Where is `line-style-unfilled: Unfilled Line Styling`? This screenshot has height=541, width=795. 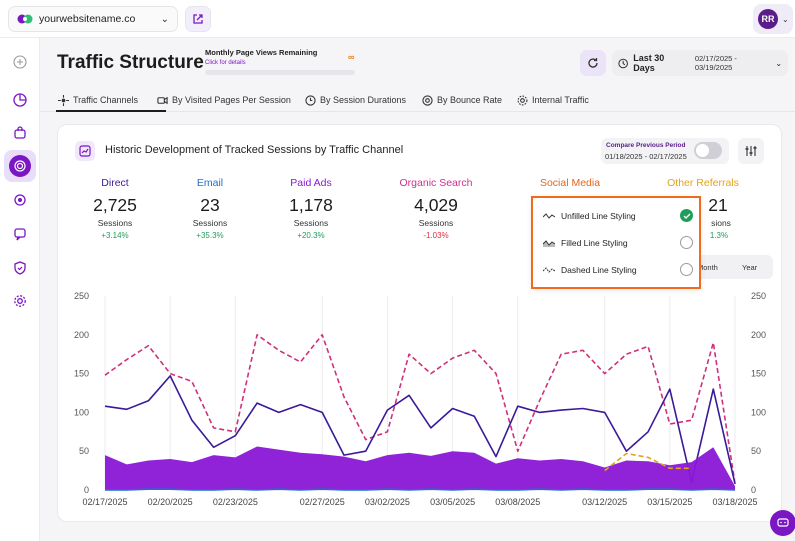 line-style-unfilled: Unfilled Line Styling is located at coordinates (618, 216).